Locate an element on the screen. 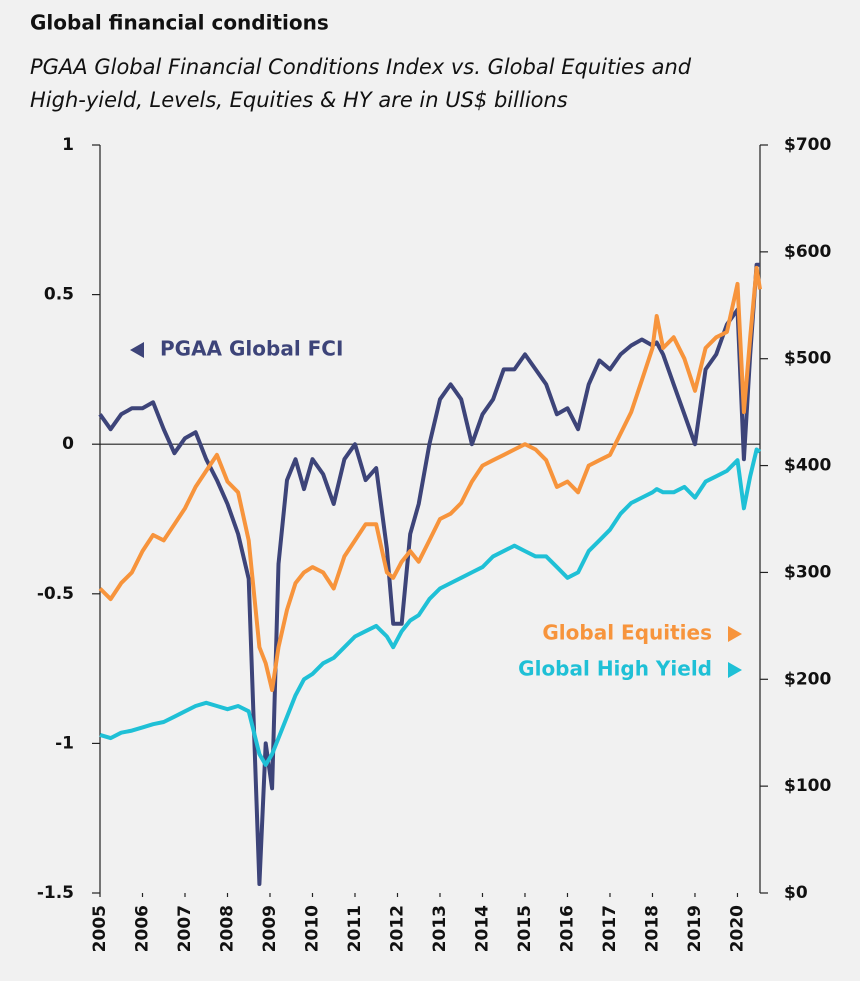 The height and width of the screenshot is (981, 860). x-tick-label: 2015 is located at coordinates (525, 928).